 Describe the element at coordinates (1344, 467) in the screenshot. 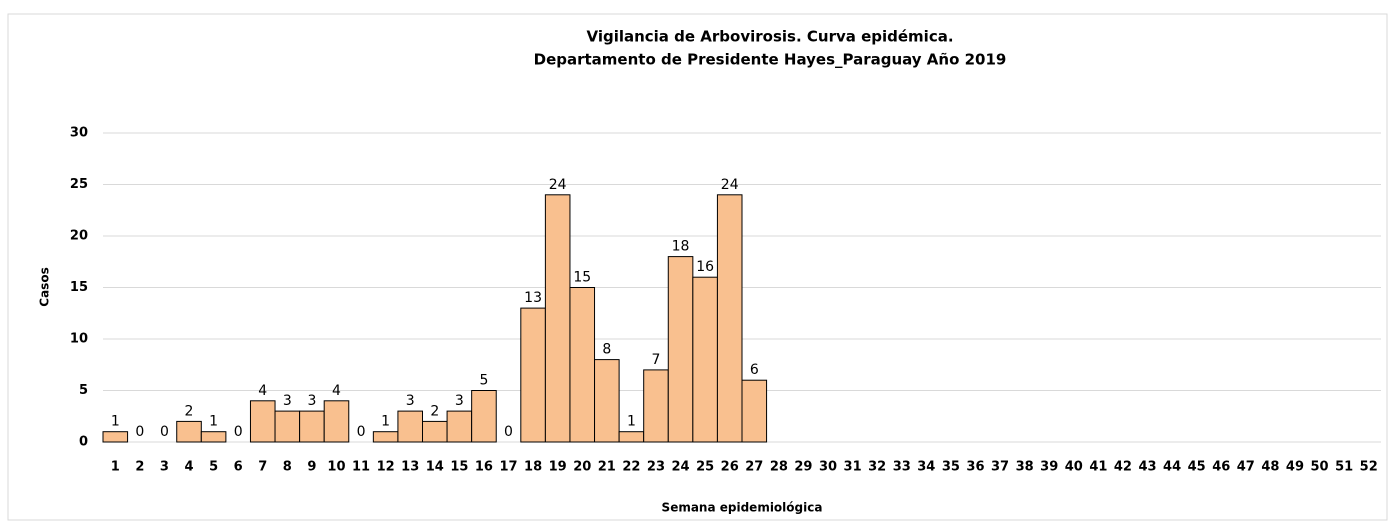

I see `x-tick-label: 51` at that location.